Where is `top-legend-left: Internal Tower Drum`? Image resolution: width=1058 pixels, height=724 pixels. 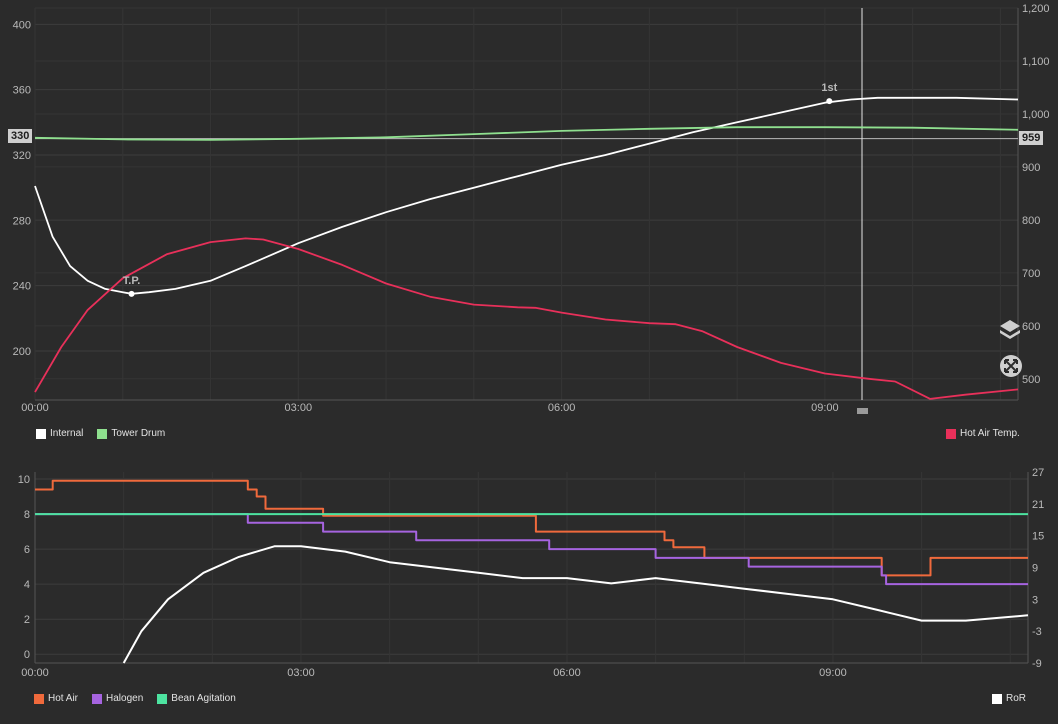 top-legend-left: Internal Tower Drum is located at coordinates (104, 433).